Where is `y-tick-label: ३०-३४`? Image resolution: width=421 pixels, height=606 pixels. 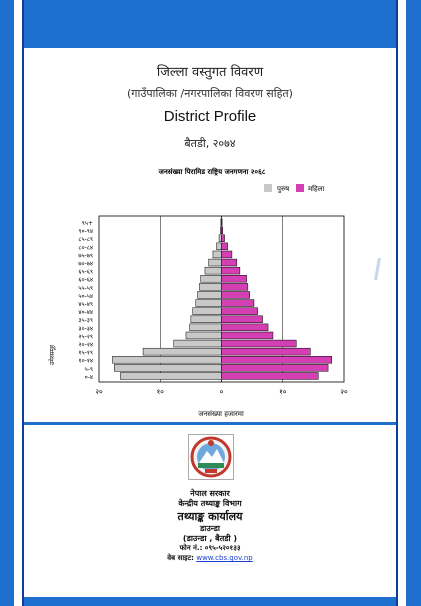
y-tick-label: ३०-३४ is located at coordinates (85, 328).